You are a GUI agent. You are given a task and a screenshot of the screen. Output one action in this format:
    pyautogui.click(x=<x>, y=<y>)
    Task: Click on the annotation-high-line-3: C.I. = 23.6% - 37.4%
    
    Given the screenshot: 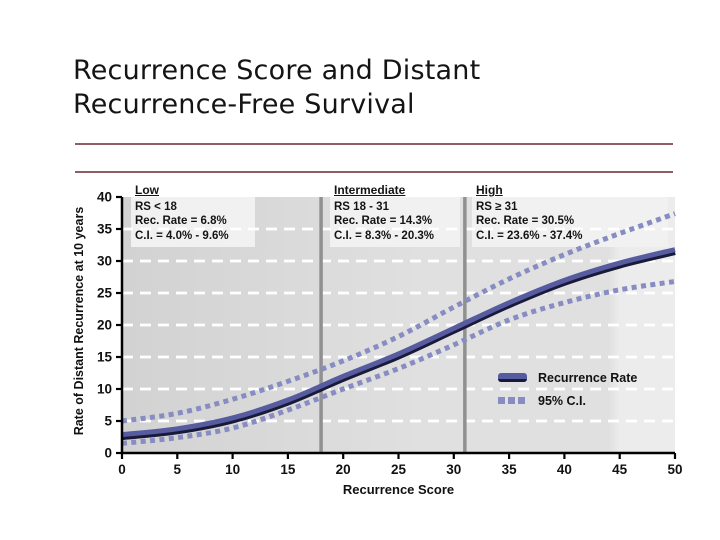 What is the action you would take?
    pyautogui.click(x=529, y=235)
    